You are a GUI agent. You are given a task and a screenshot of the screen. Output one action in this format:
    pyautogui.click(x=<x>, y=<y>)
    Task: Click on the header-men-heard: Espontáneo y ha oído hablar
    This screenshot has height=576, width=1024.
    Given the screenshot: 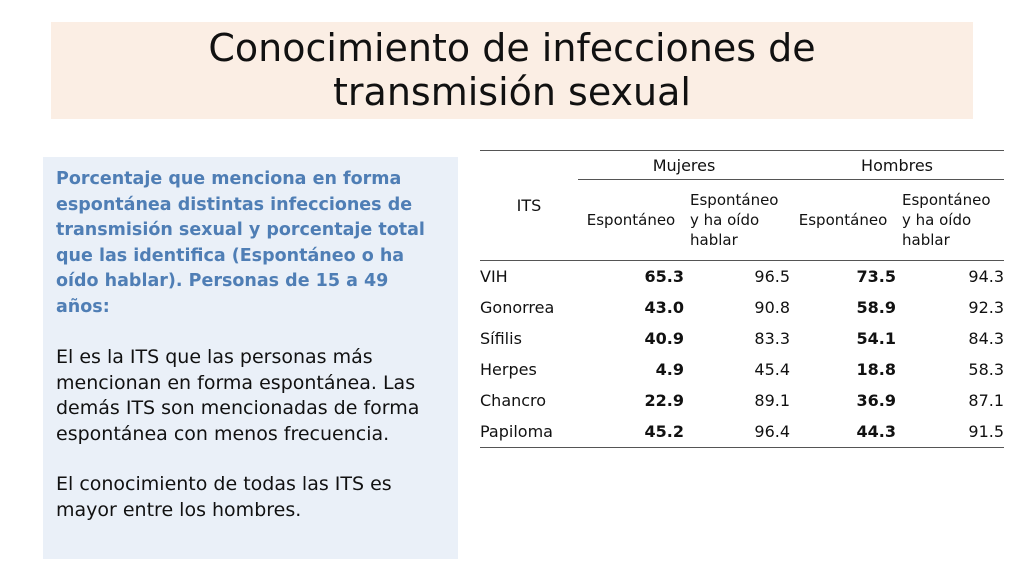 What is the action you would take?
    pyautogui.click(x=946, y=220)
    